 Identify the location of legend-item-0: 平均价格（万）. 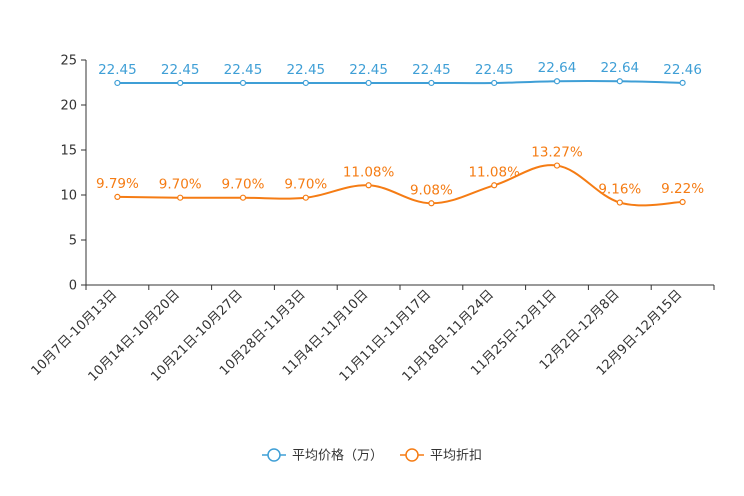
(322, 456).